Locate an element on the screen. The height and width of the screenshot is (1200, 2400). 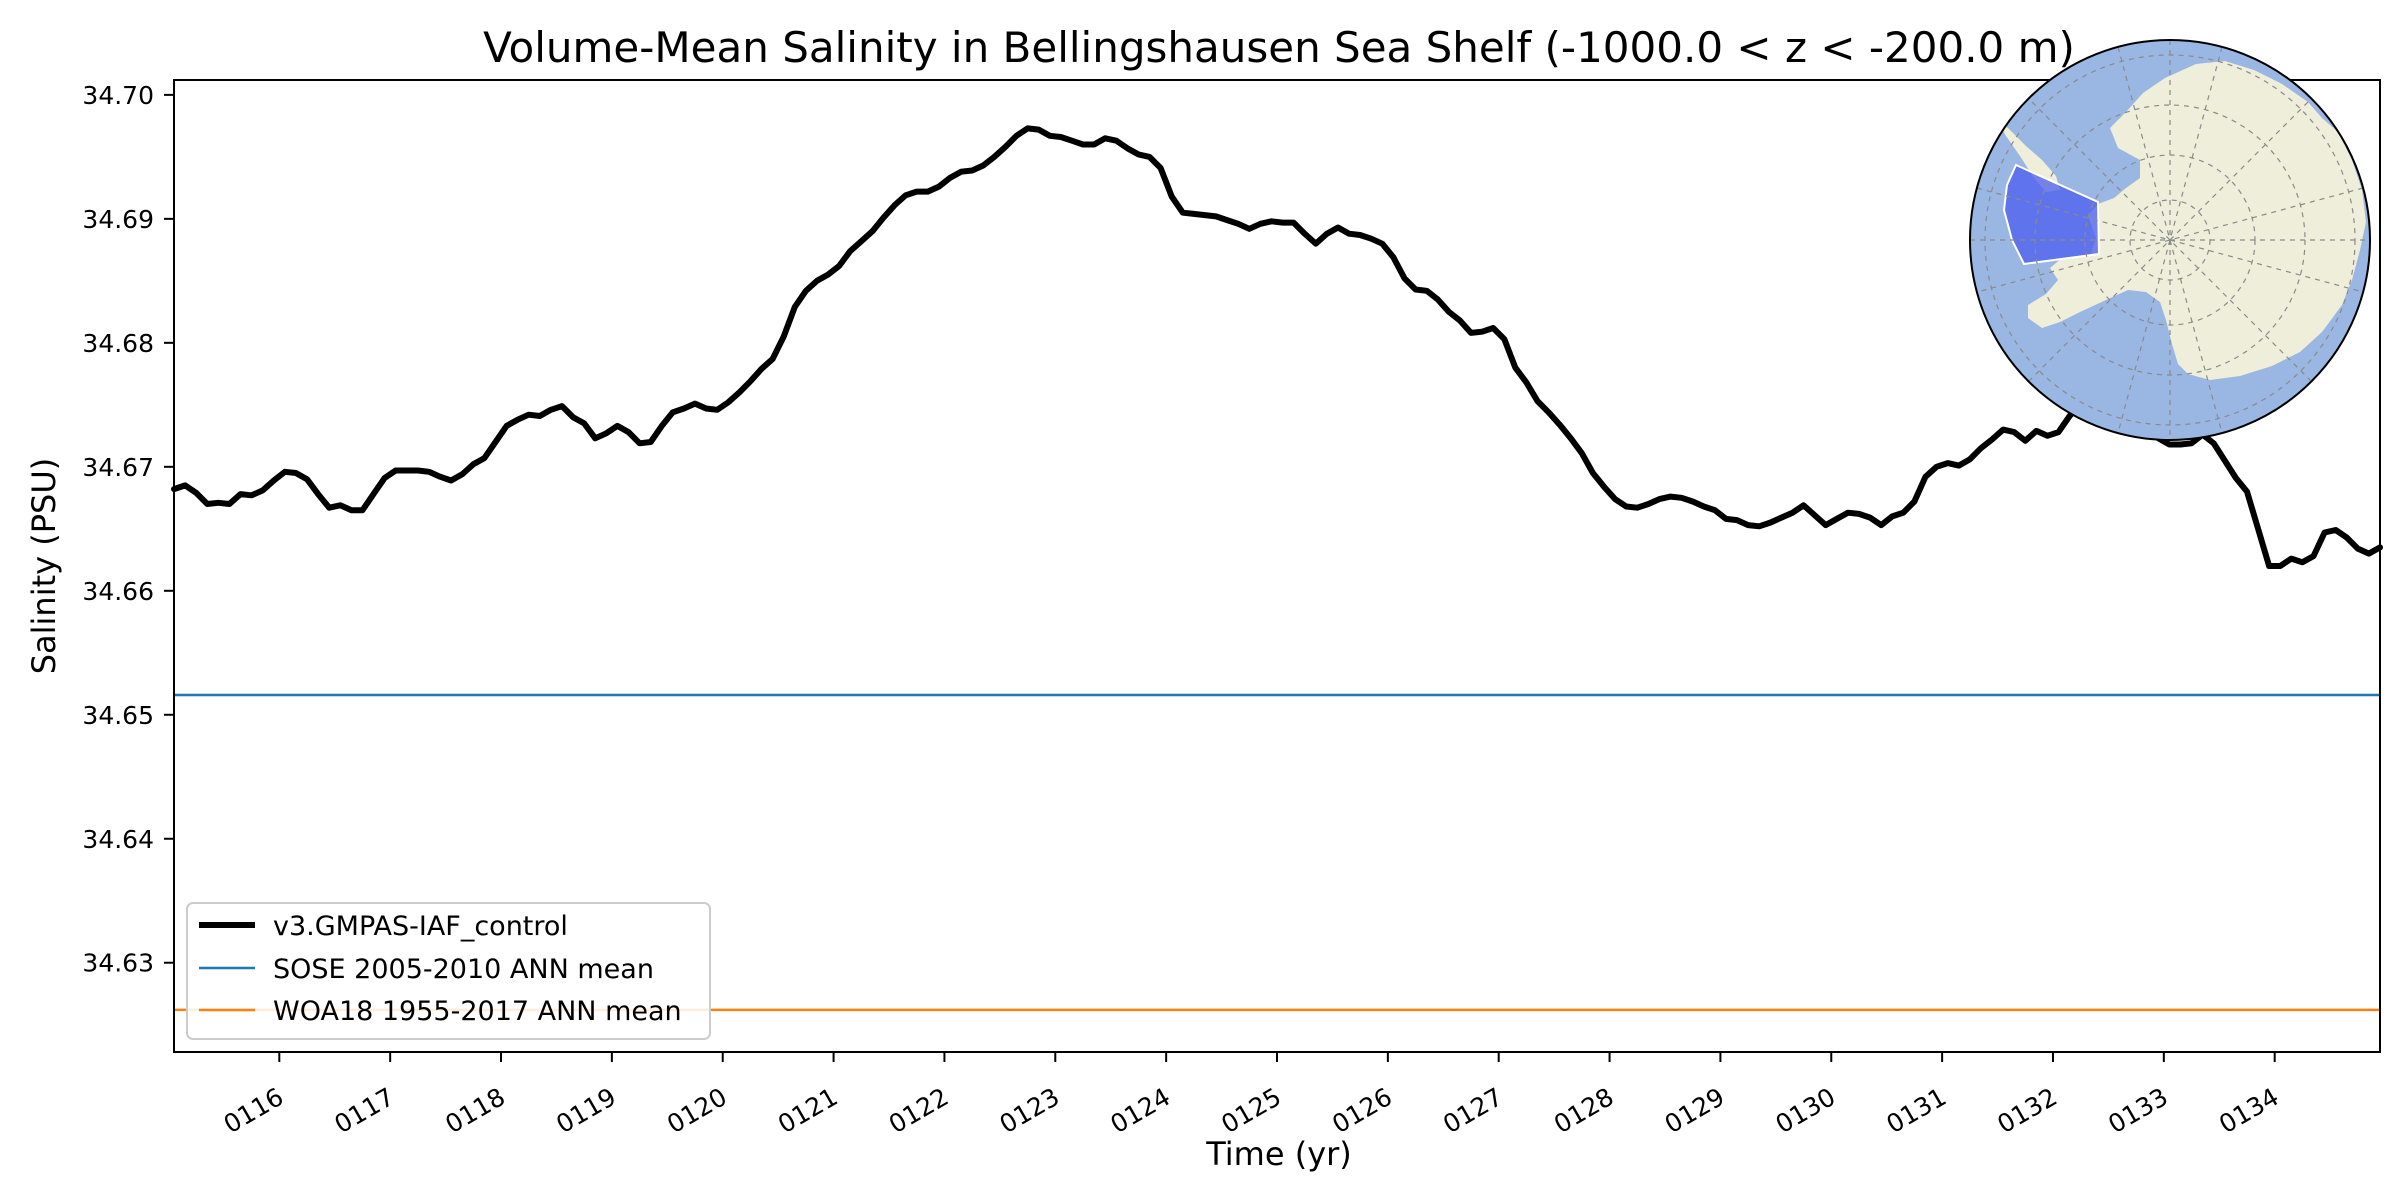
y-tick-label: 34.67 is located at coordinates (118, 467).